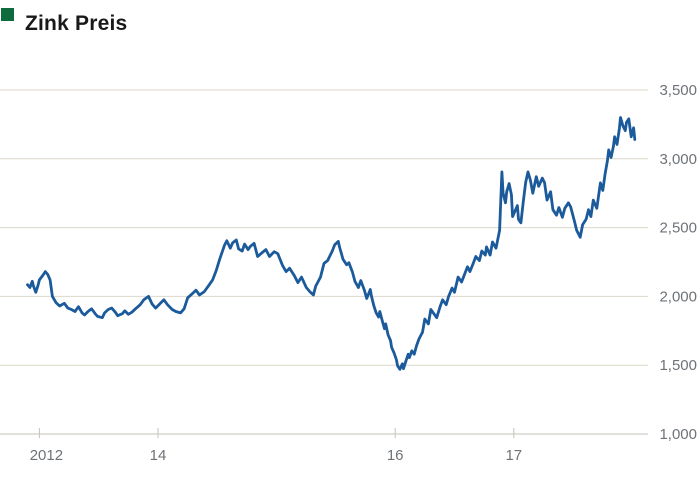  Describe the element at coordinates (395, 455) in the screenshot. I see `x-axis-label: 16` at that location.